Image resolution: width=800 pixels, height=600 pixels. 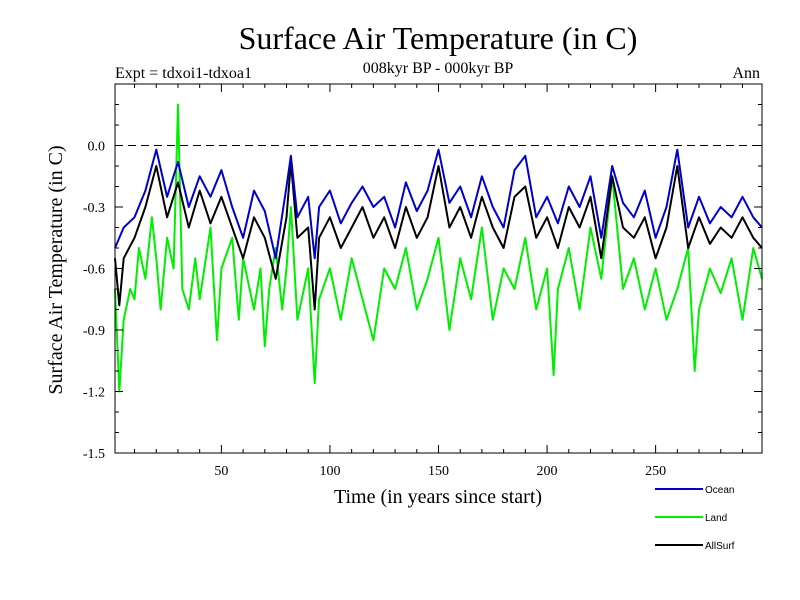 I want to click on x-tick-label: 150, so click(x=438, y=471).